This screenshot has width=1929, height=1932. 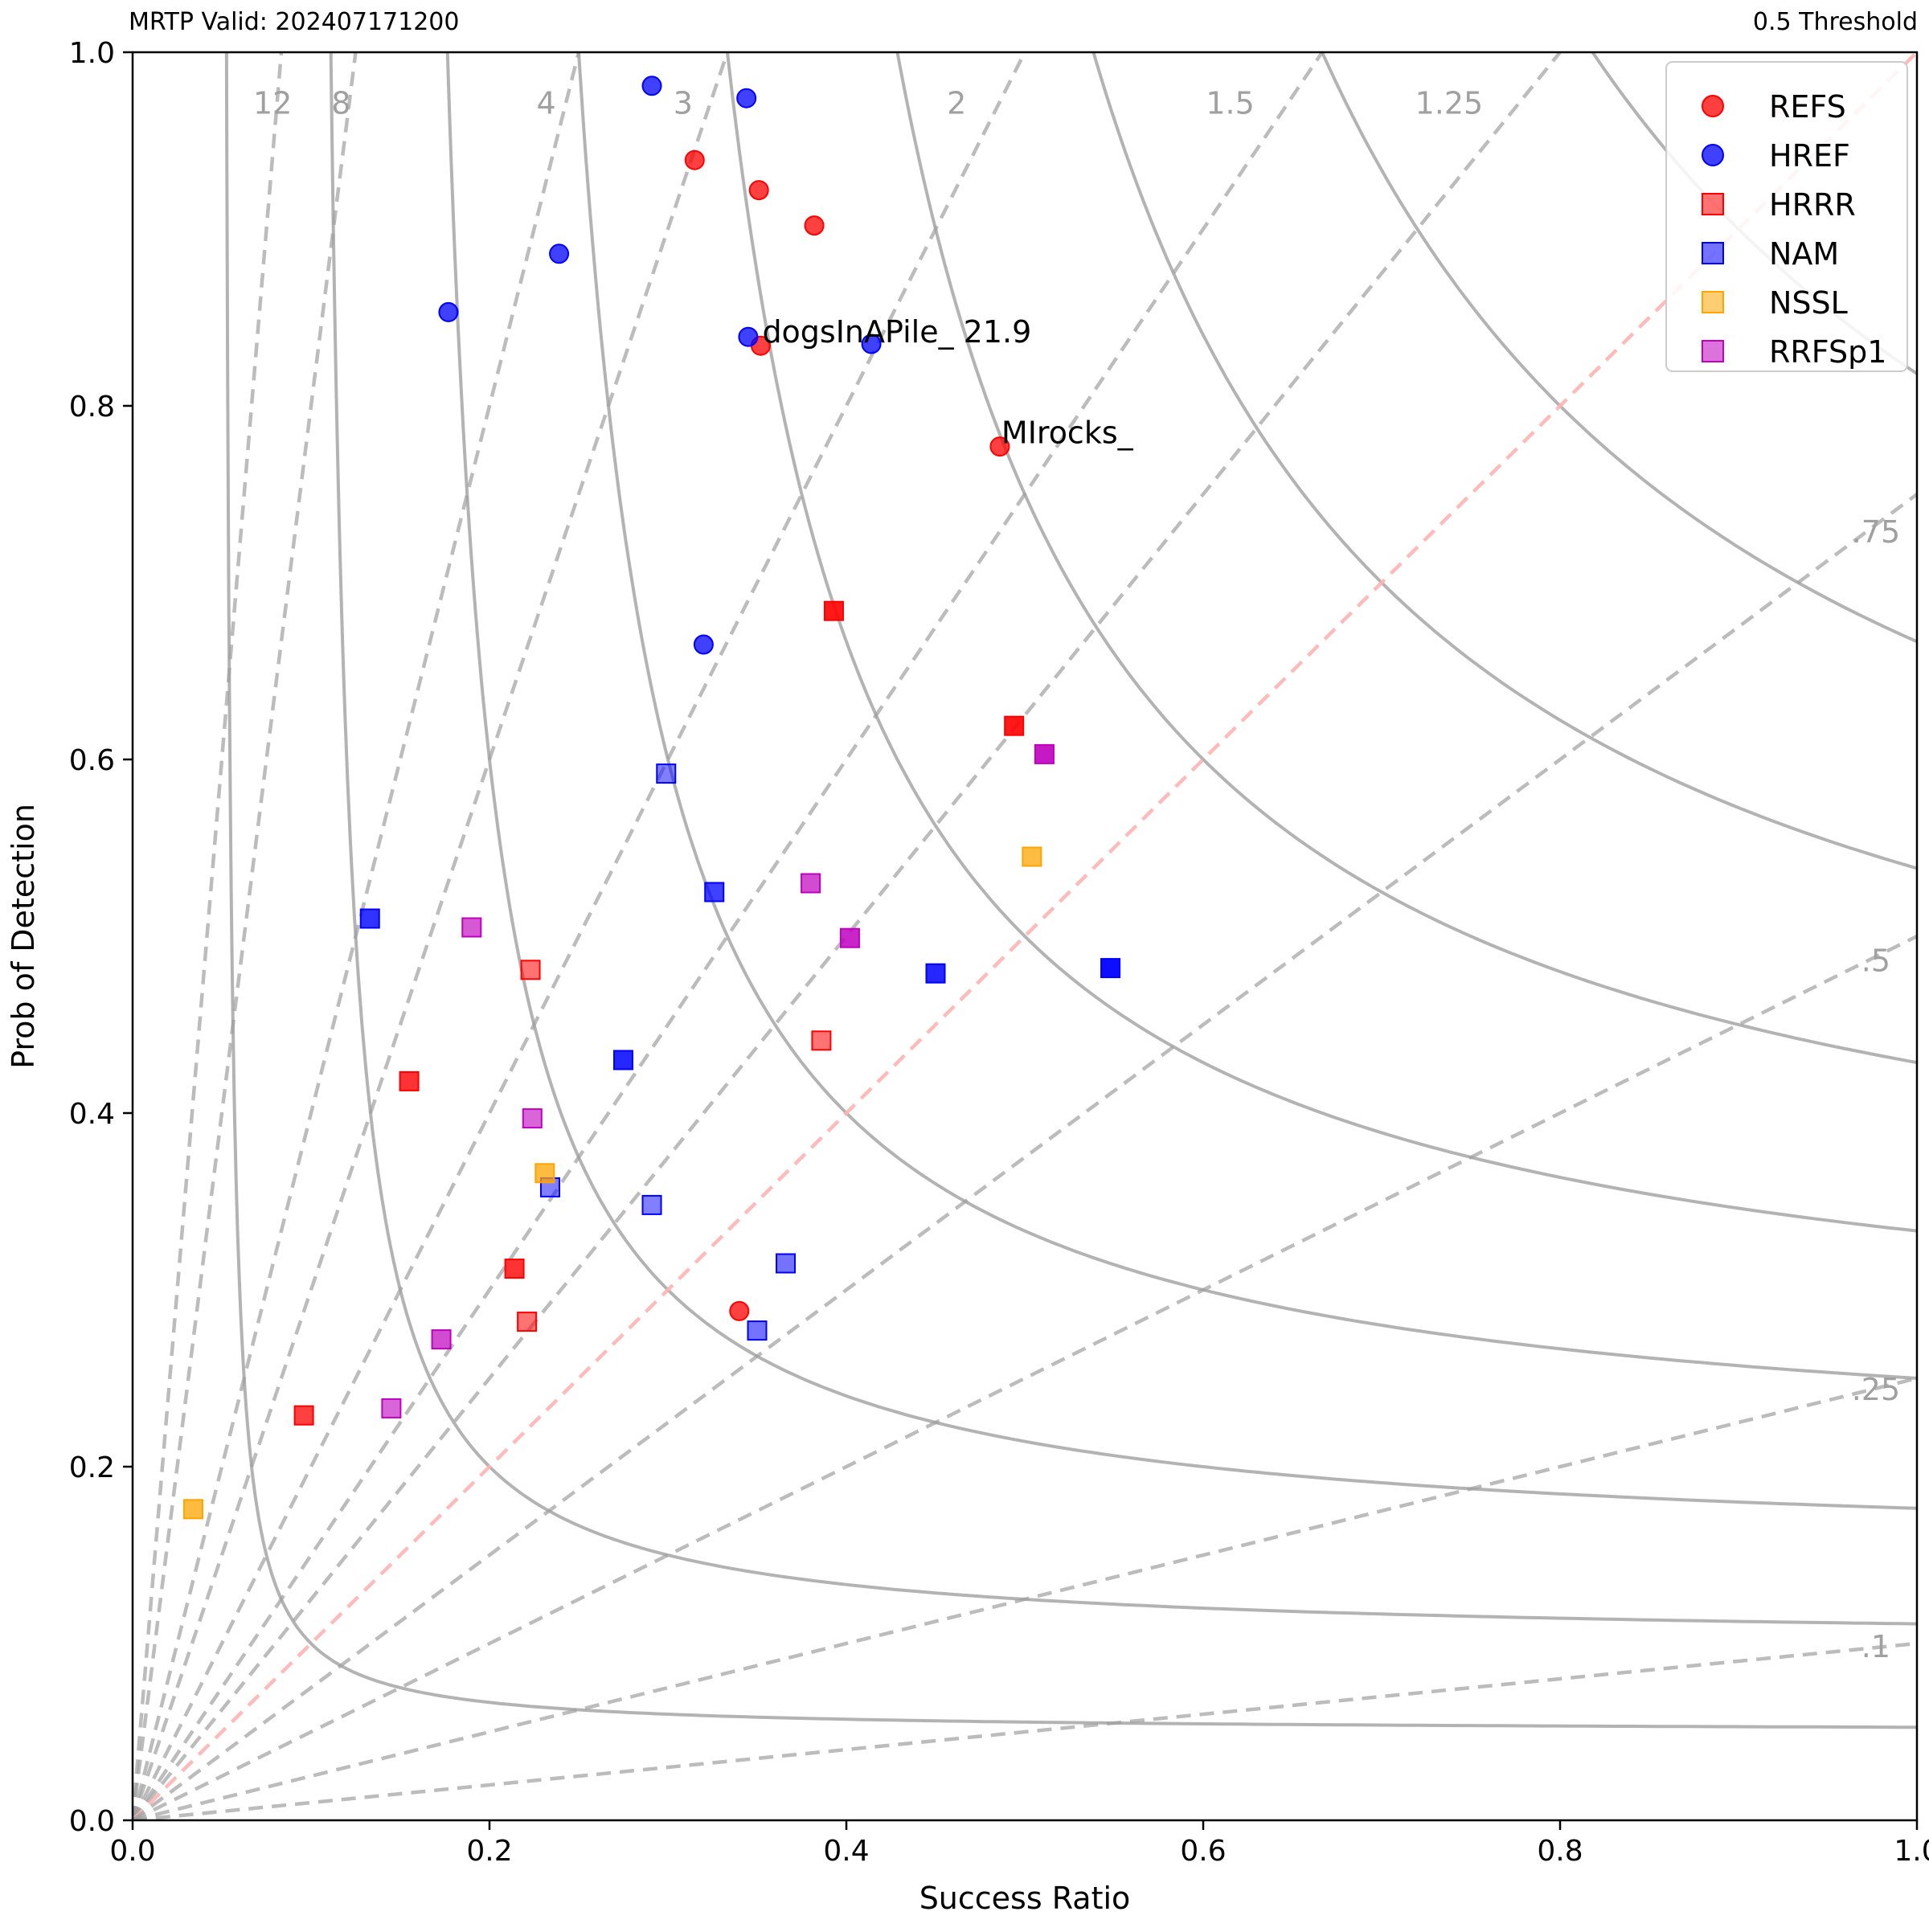 What do you see at coordinates (92, 1114) in the screenshot?
I see `y-tick-label: 0.4` at bounding box center [92, 1114].